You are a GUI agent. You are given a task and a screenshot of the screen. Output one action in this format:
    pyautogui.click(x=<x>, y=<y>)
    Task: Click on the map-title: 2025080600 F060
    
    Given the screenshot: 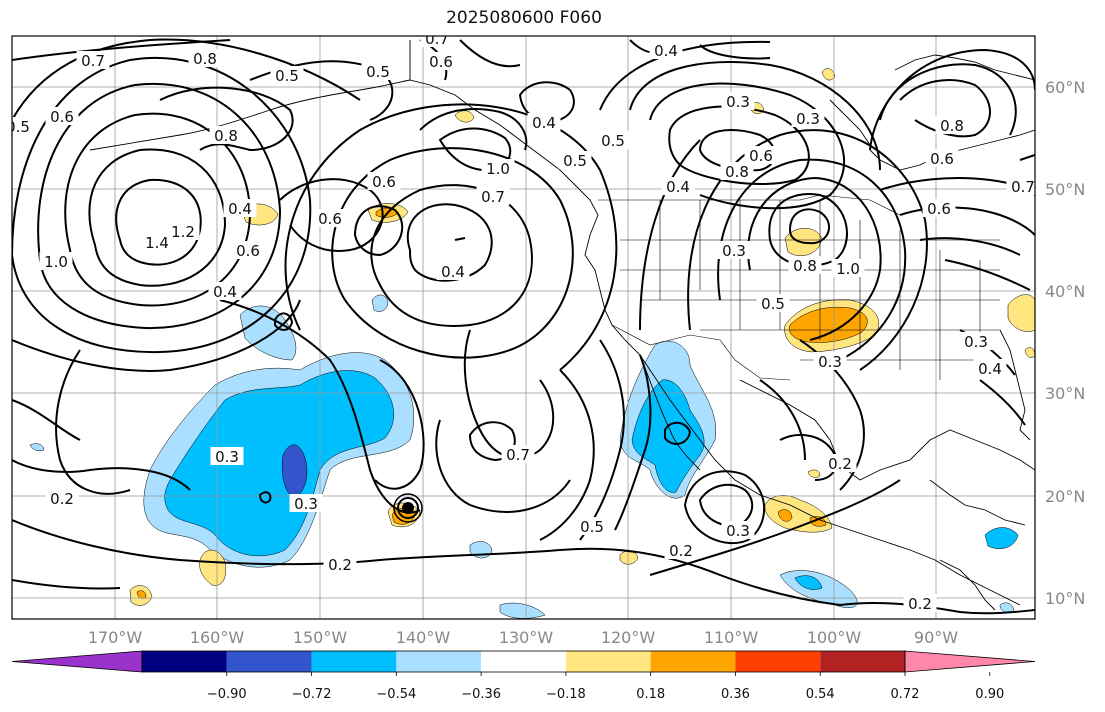 What is the action you would take?
    pyautogui.click(x=524, y=18)
    